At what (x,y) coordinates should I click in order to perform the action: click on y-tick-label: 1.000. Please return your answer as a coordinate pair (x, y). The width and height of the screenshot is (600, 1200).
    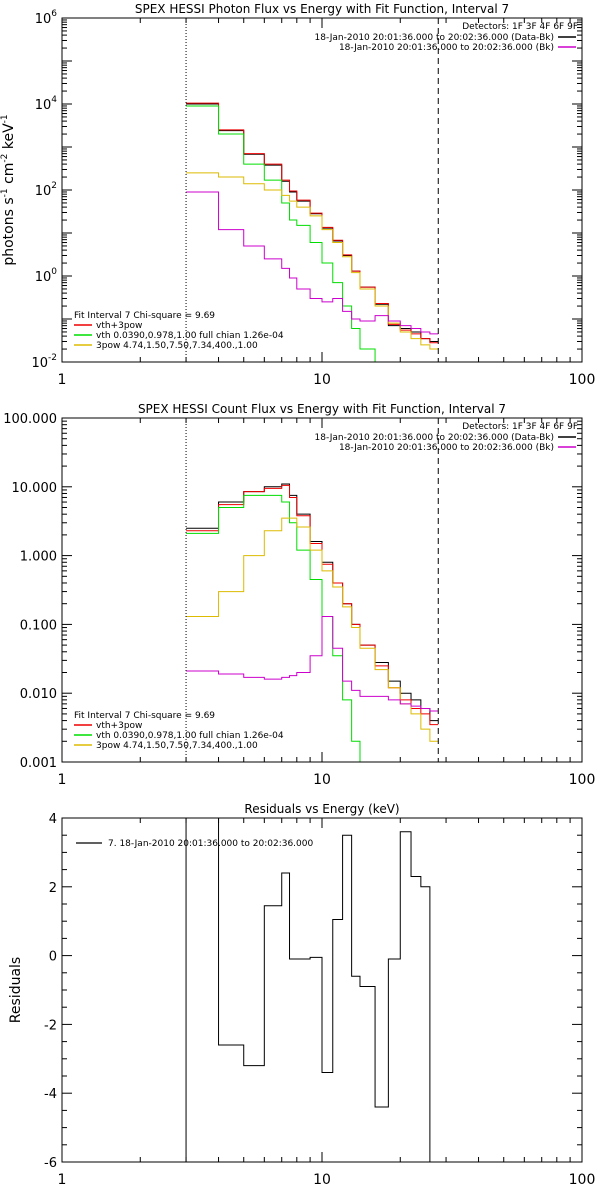
    Looking at the image, I should click on (38, 557).